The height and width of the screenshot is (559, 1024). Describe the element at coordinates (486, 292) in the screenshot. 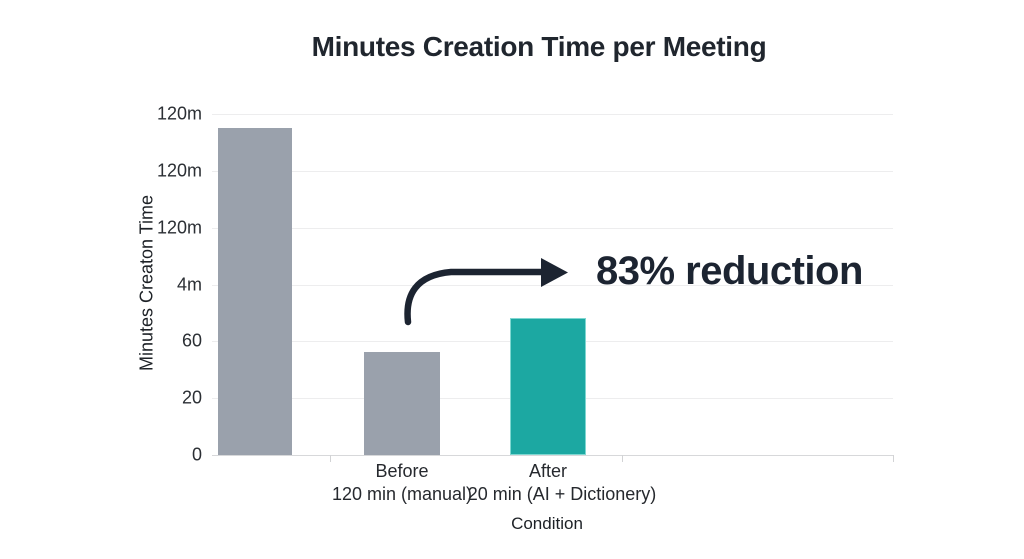

I see `curved-arrow-icon` at that location.